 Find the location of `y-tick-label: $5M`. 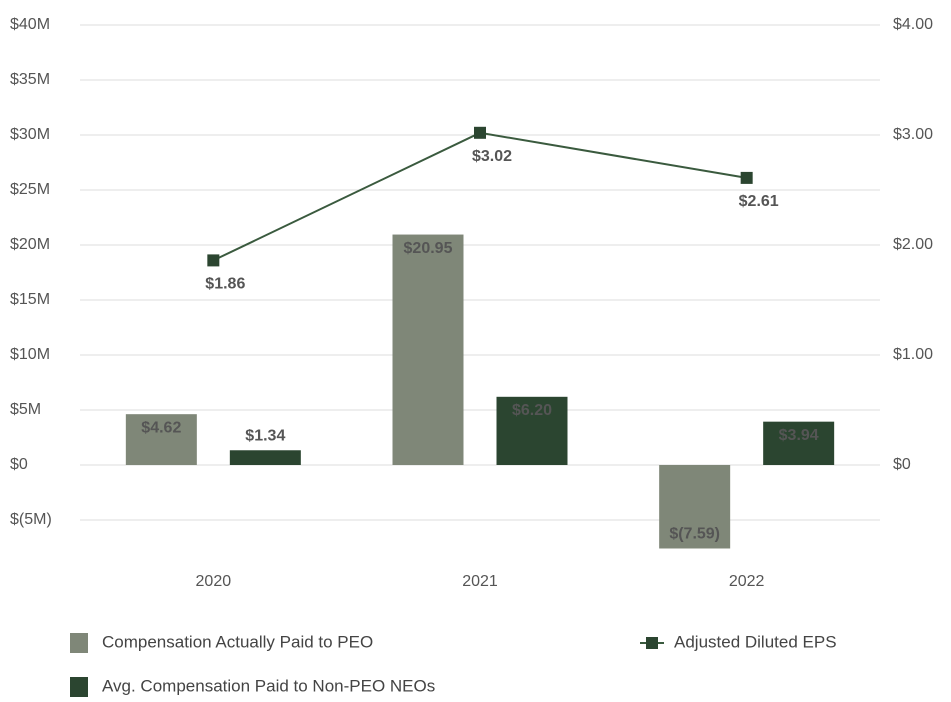

y-tick-label: $5M is located at coordinates (25, 409).